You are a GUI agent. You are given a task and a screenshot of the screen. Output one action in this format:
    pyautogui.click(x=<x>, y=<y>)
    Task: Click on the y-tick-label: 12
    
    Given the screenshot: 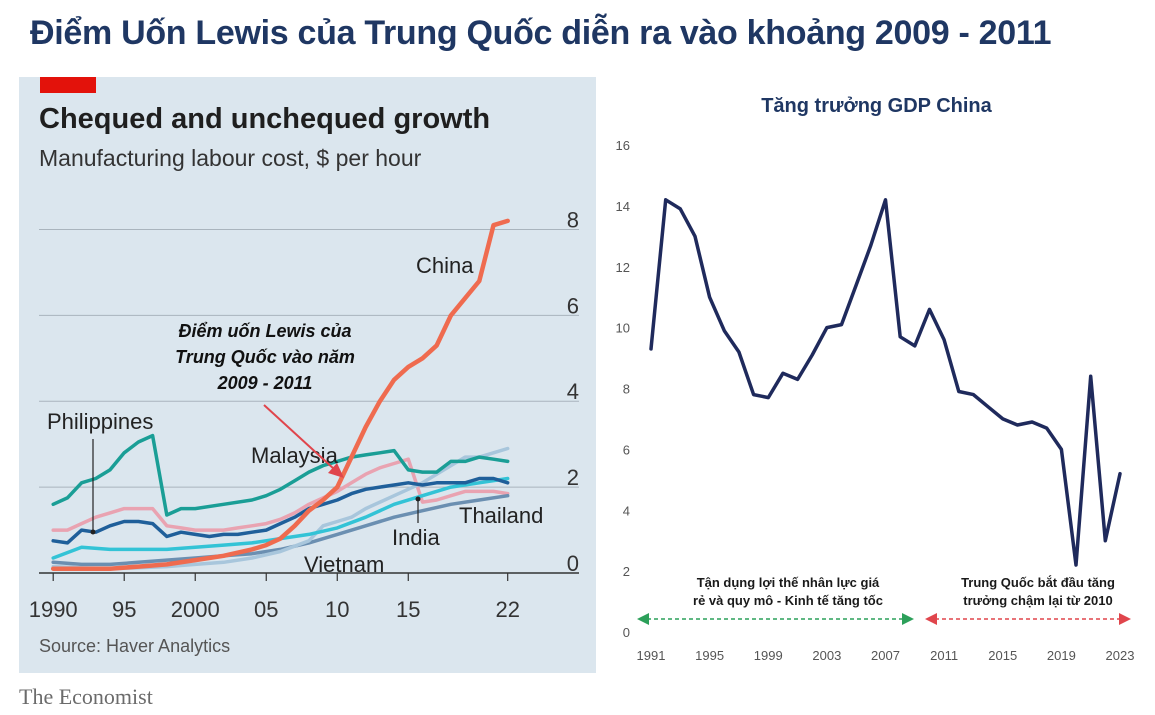 What is the action you would take?
    pyautogui.click(x=623, y=267)
    